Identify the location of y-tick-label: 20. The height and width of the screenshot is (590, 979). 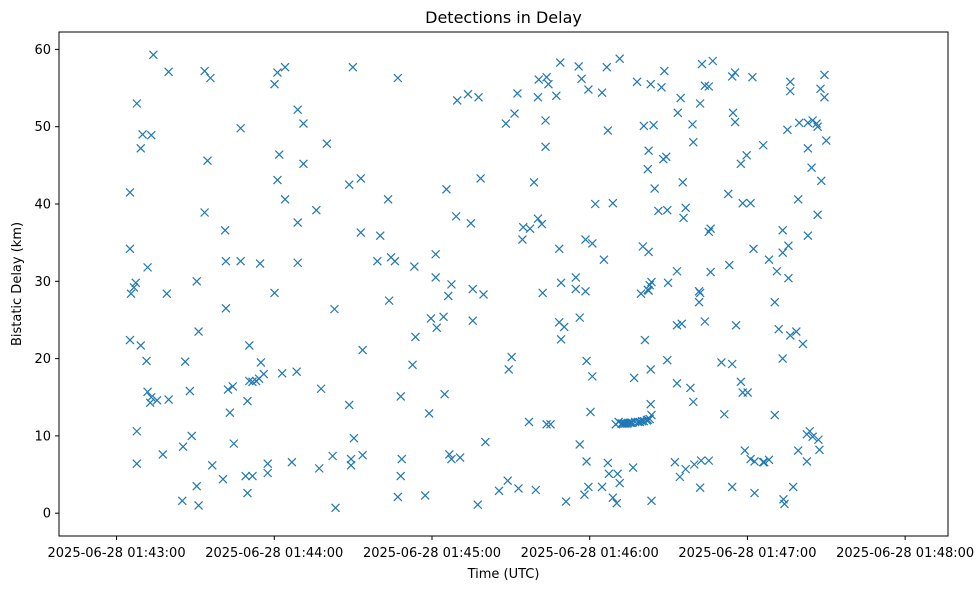
(42, 359).